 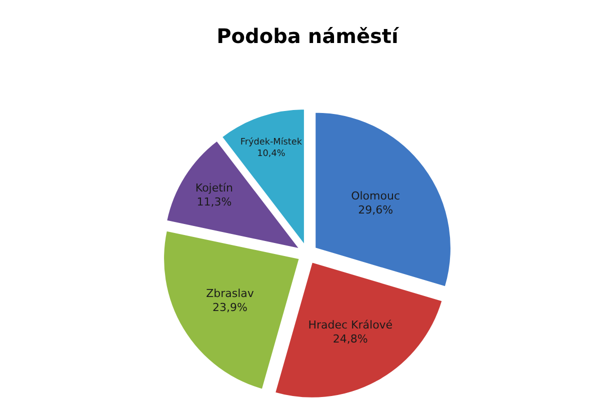 I want to click on chart-title: Podoba náměstí, so click(x=308, y=36).